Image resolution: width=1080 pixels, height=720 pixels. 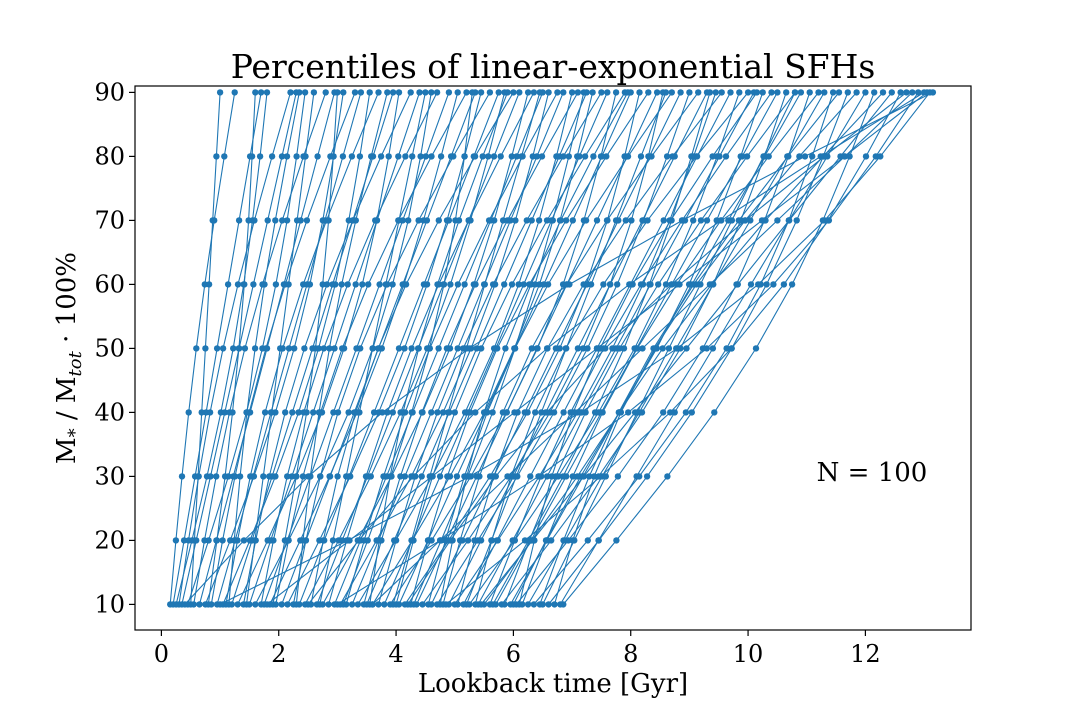 I want to click on y-tick-label: 40, so click(x=109, y=412).